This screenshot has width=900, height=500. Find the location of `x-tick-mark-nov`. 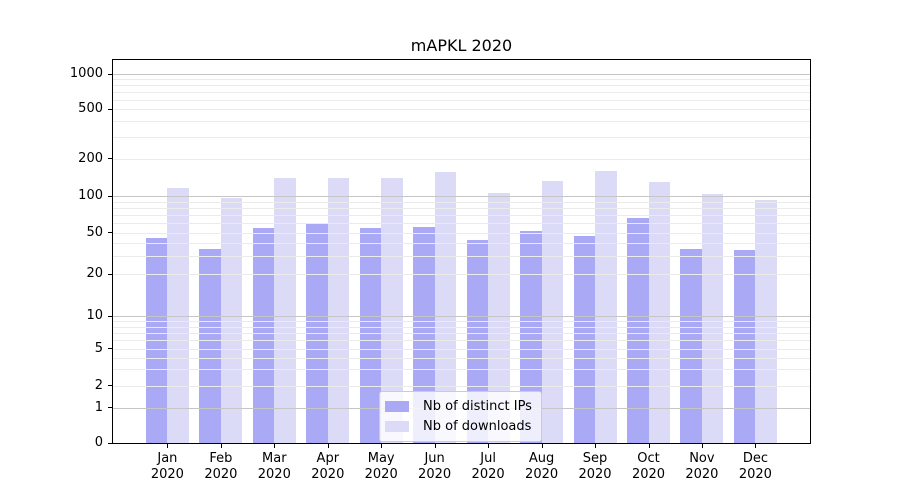

x-tick-mark-nov is located at coordinates (702, 446).